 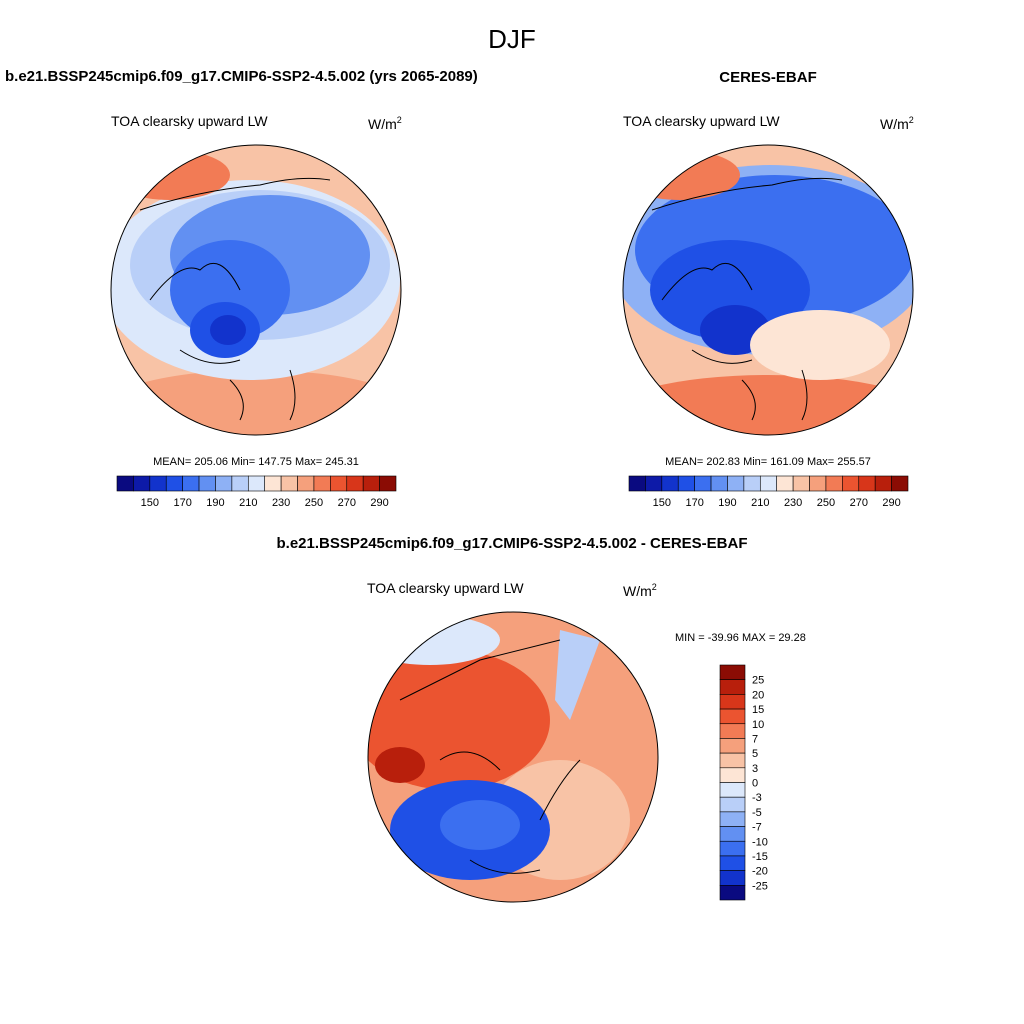 I want to click on colorbar-label: -7, so click(x=757, y=828).